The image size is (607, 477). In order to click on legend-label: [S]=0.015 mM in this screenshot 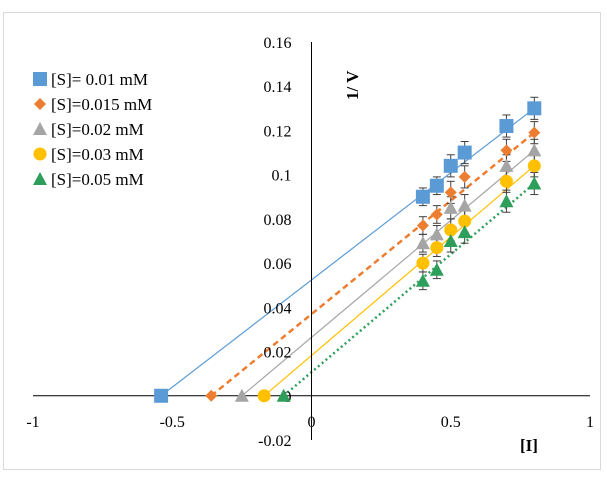, I will do `click(101, 104)`.